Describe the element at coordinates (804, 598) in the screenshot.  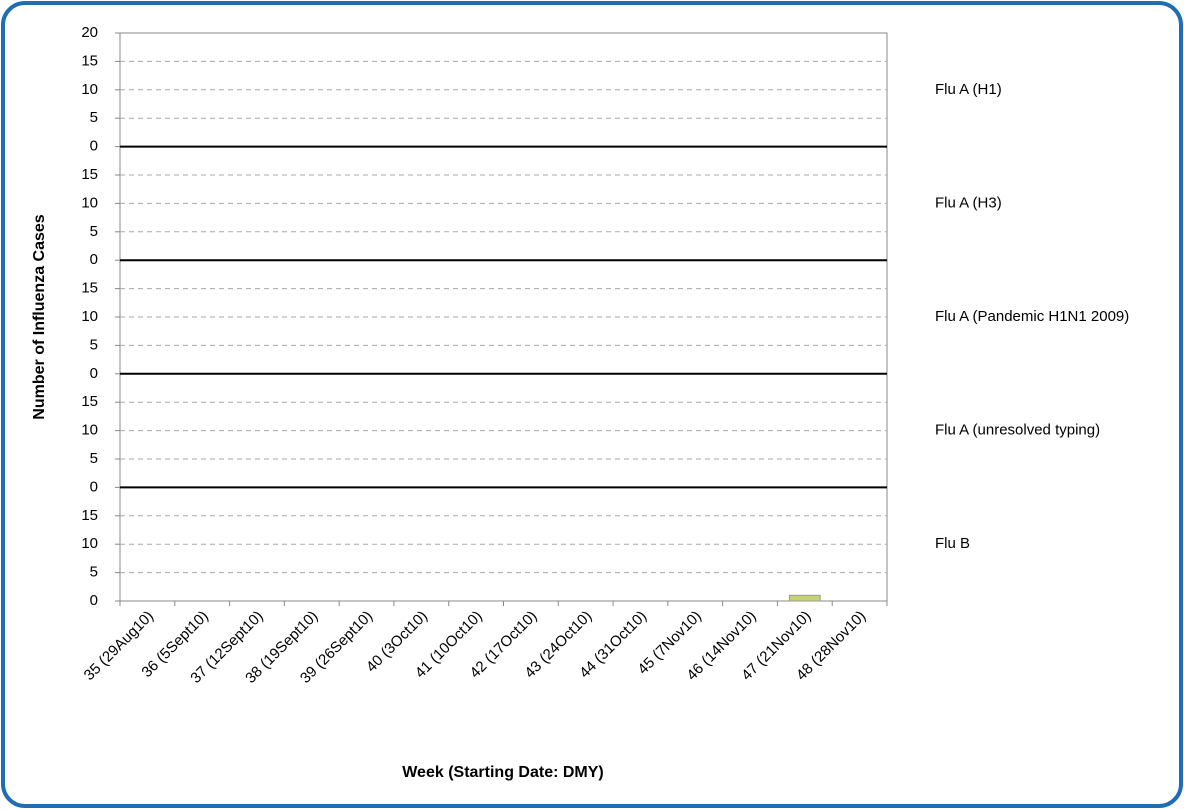
I see `bar` at that location.